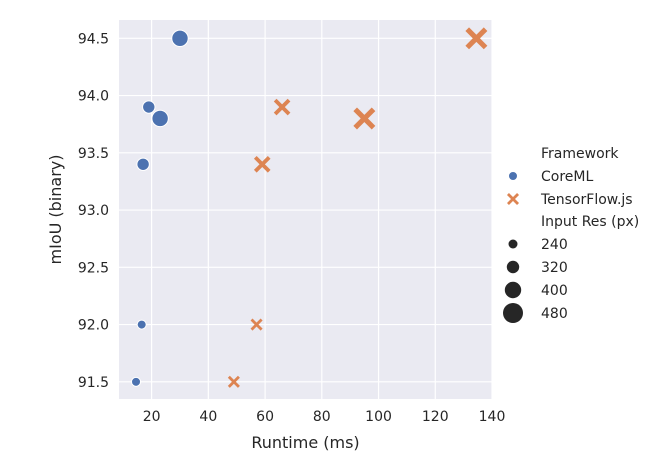 This screenshot has width=662, height=470. What do you see at coordinates (265, 417) in the screenshot?
I see `x-tick-label: 60` at bounding box center [265, 417].